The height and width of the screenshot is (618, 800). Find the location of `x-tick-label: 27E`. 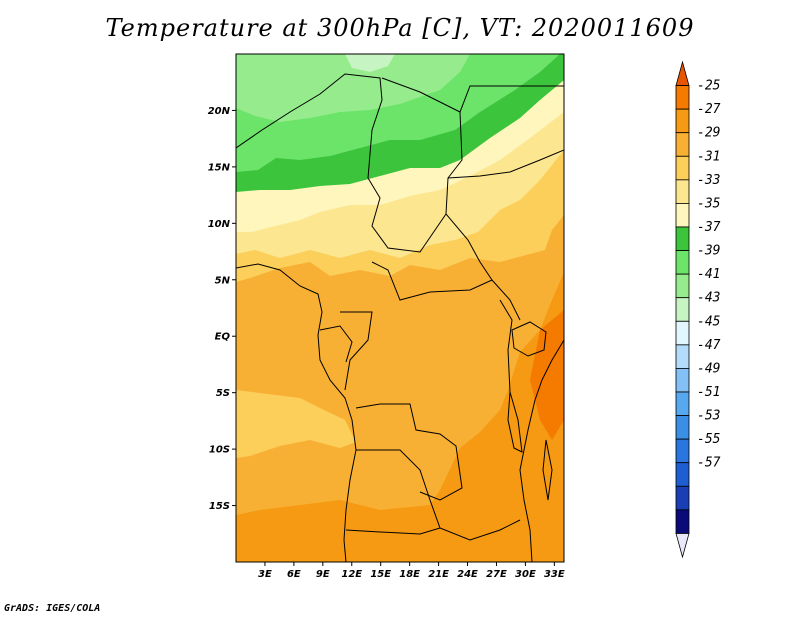

x-tick-label: 27E is located at coordinates (496, 574).